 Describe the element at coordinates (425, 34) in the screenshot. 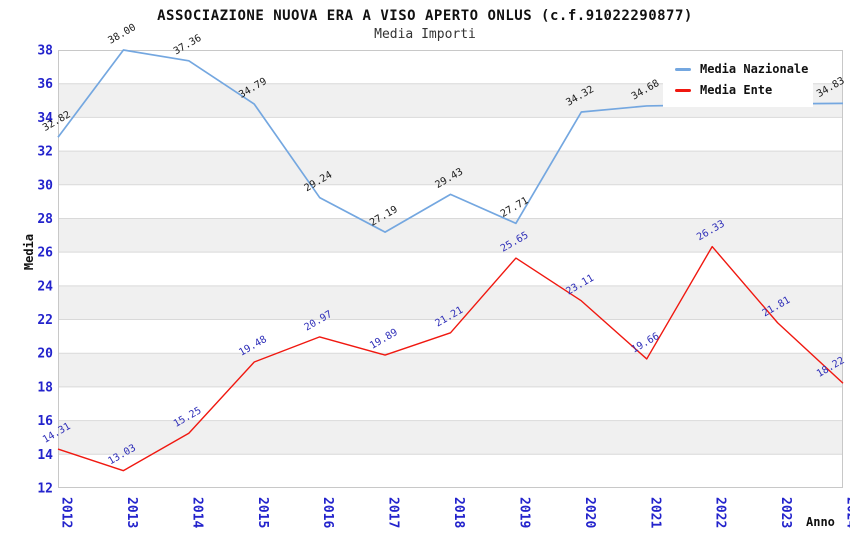

I see `chart-subtitle: Media Importi` at that location.